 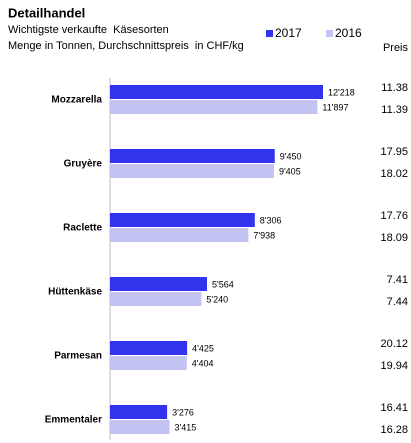 What do you see at coordinates (394, 110) in the screenshot?
I see `price-label: 11.39` at bounding box center [394, 110].